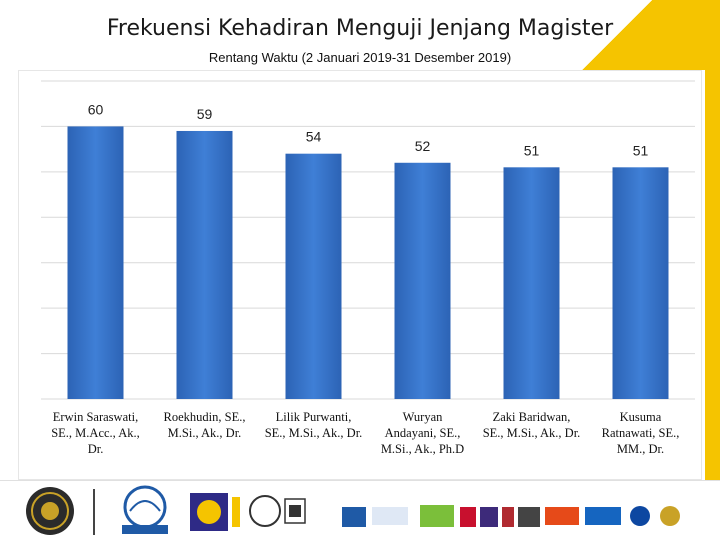 Image resolution: width=720 pixels, height=541 pixels. What do you see at coordinates (712, 240) in the screenshot?
I see `gold-side-stripe` at bounding box center [712, 240].